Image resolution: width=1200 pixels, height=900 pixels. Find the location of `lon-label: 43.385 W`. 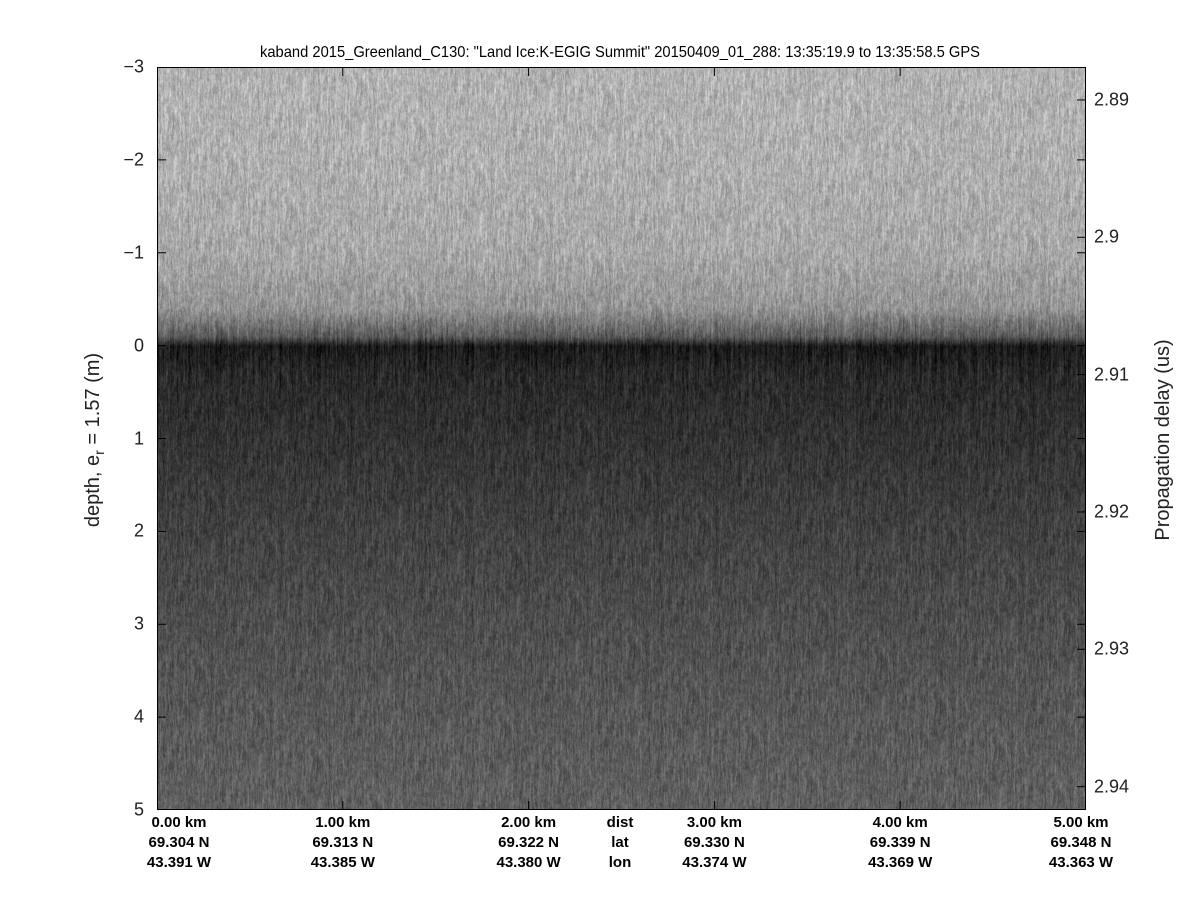

lon-label: 43.385 W is located at coordinates (342, 862).